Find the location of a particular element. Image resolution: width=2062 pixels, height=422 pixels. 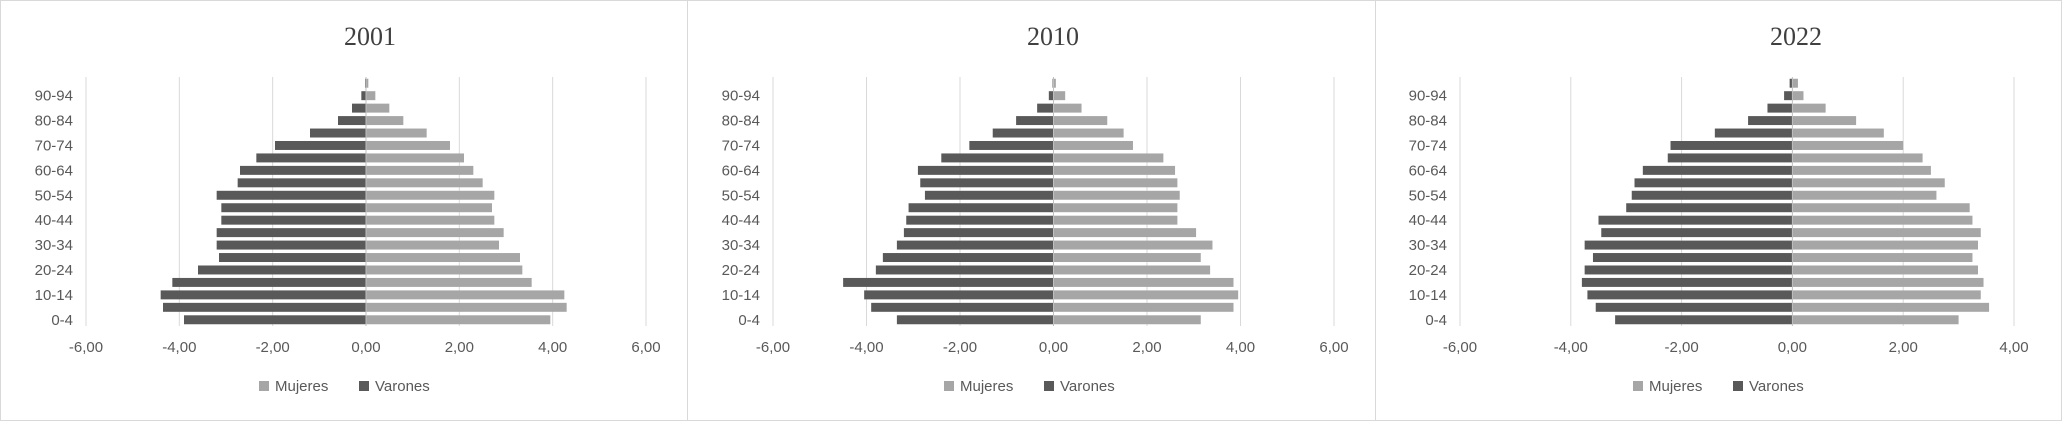

legend-swatch-mujeres is located at coordinates (949, 386).